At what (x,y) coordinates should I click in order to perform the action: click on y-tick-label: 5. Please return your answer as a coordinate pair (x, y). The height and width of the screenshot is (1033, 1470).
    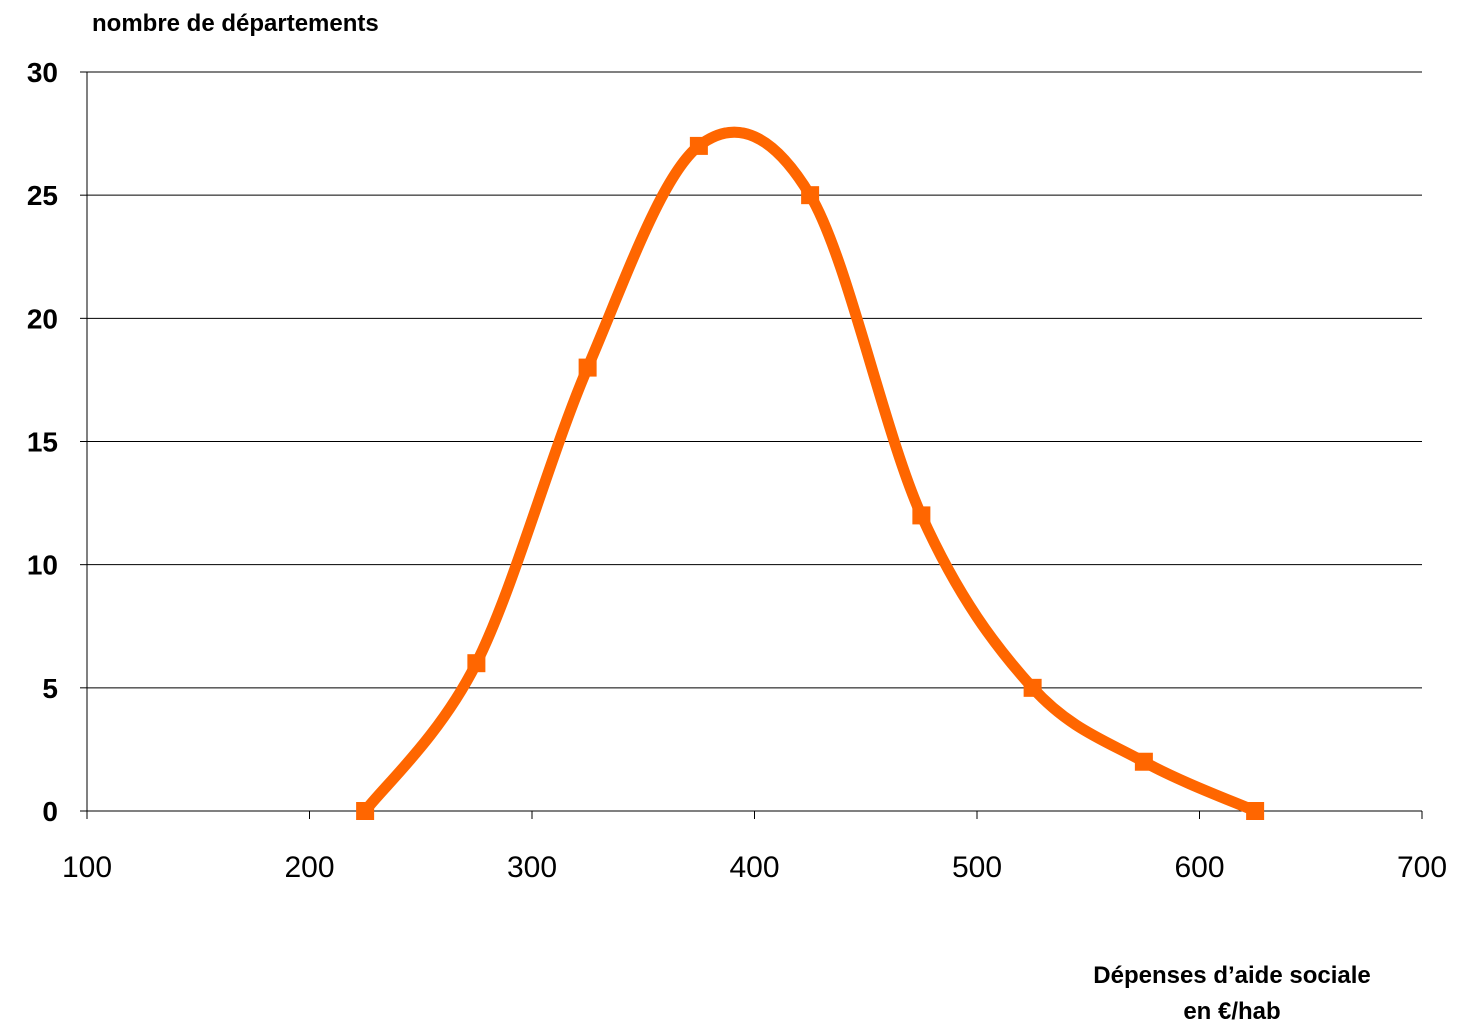
    Looking at the image, I should click on (50, 688).